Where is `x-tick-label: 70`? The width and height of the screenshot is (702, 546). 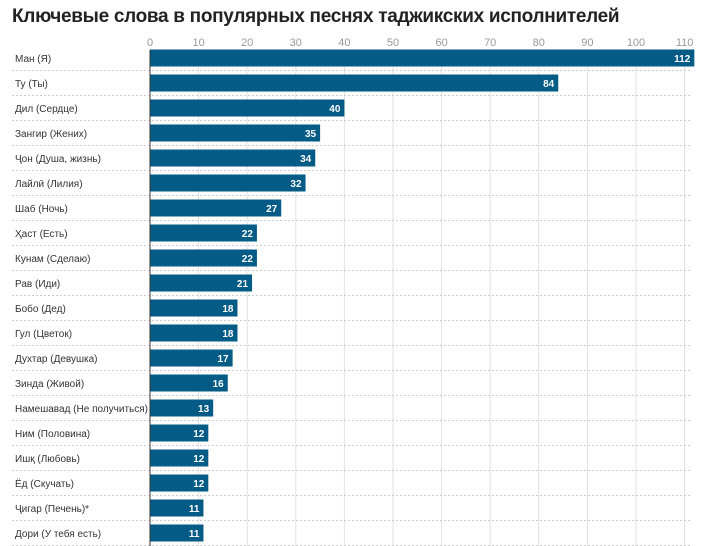
x-tick-label: 70 is located at coordinates (490, 43).